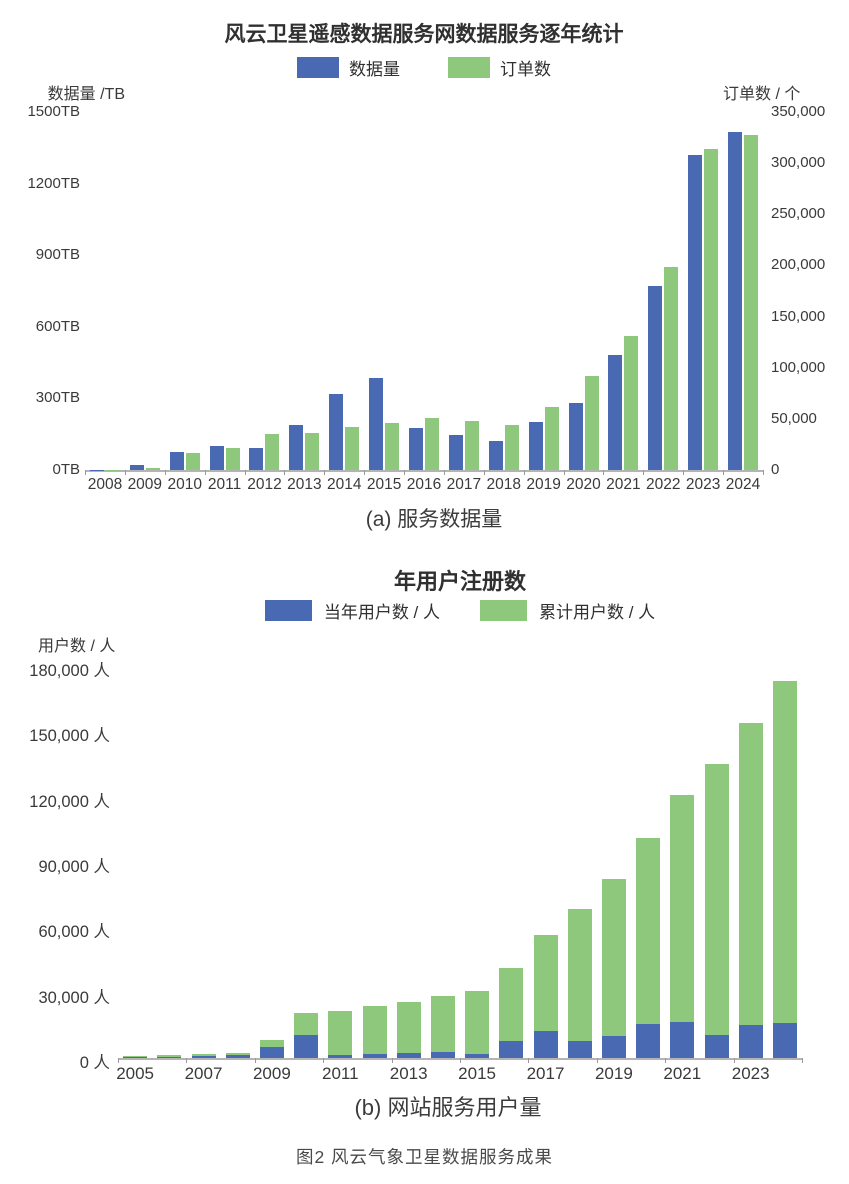 This screenshot has width=849, height=1184. I want to click on y-tick-label: 180,000 人, so click(69, 671).